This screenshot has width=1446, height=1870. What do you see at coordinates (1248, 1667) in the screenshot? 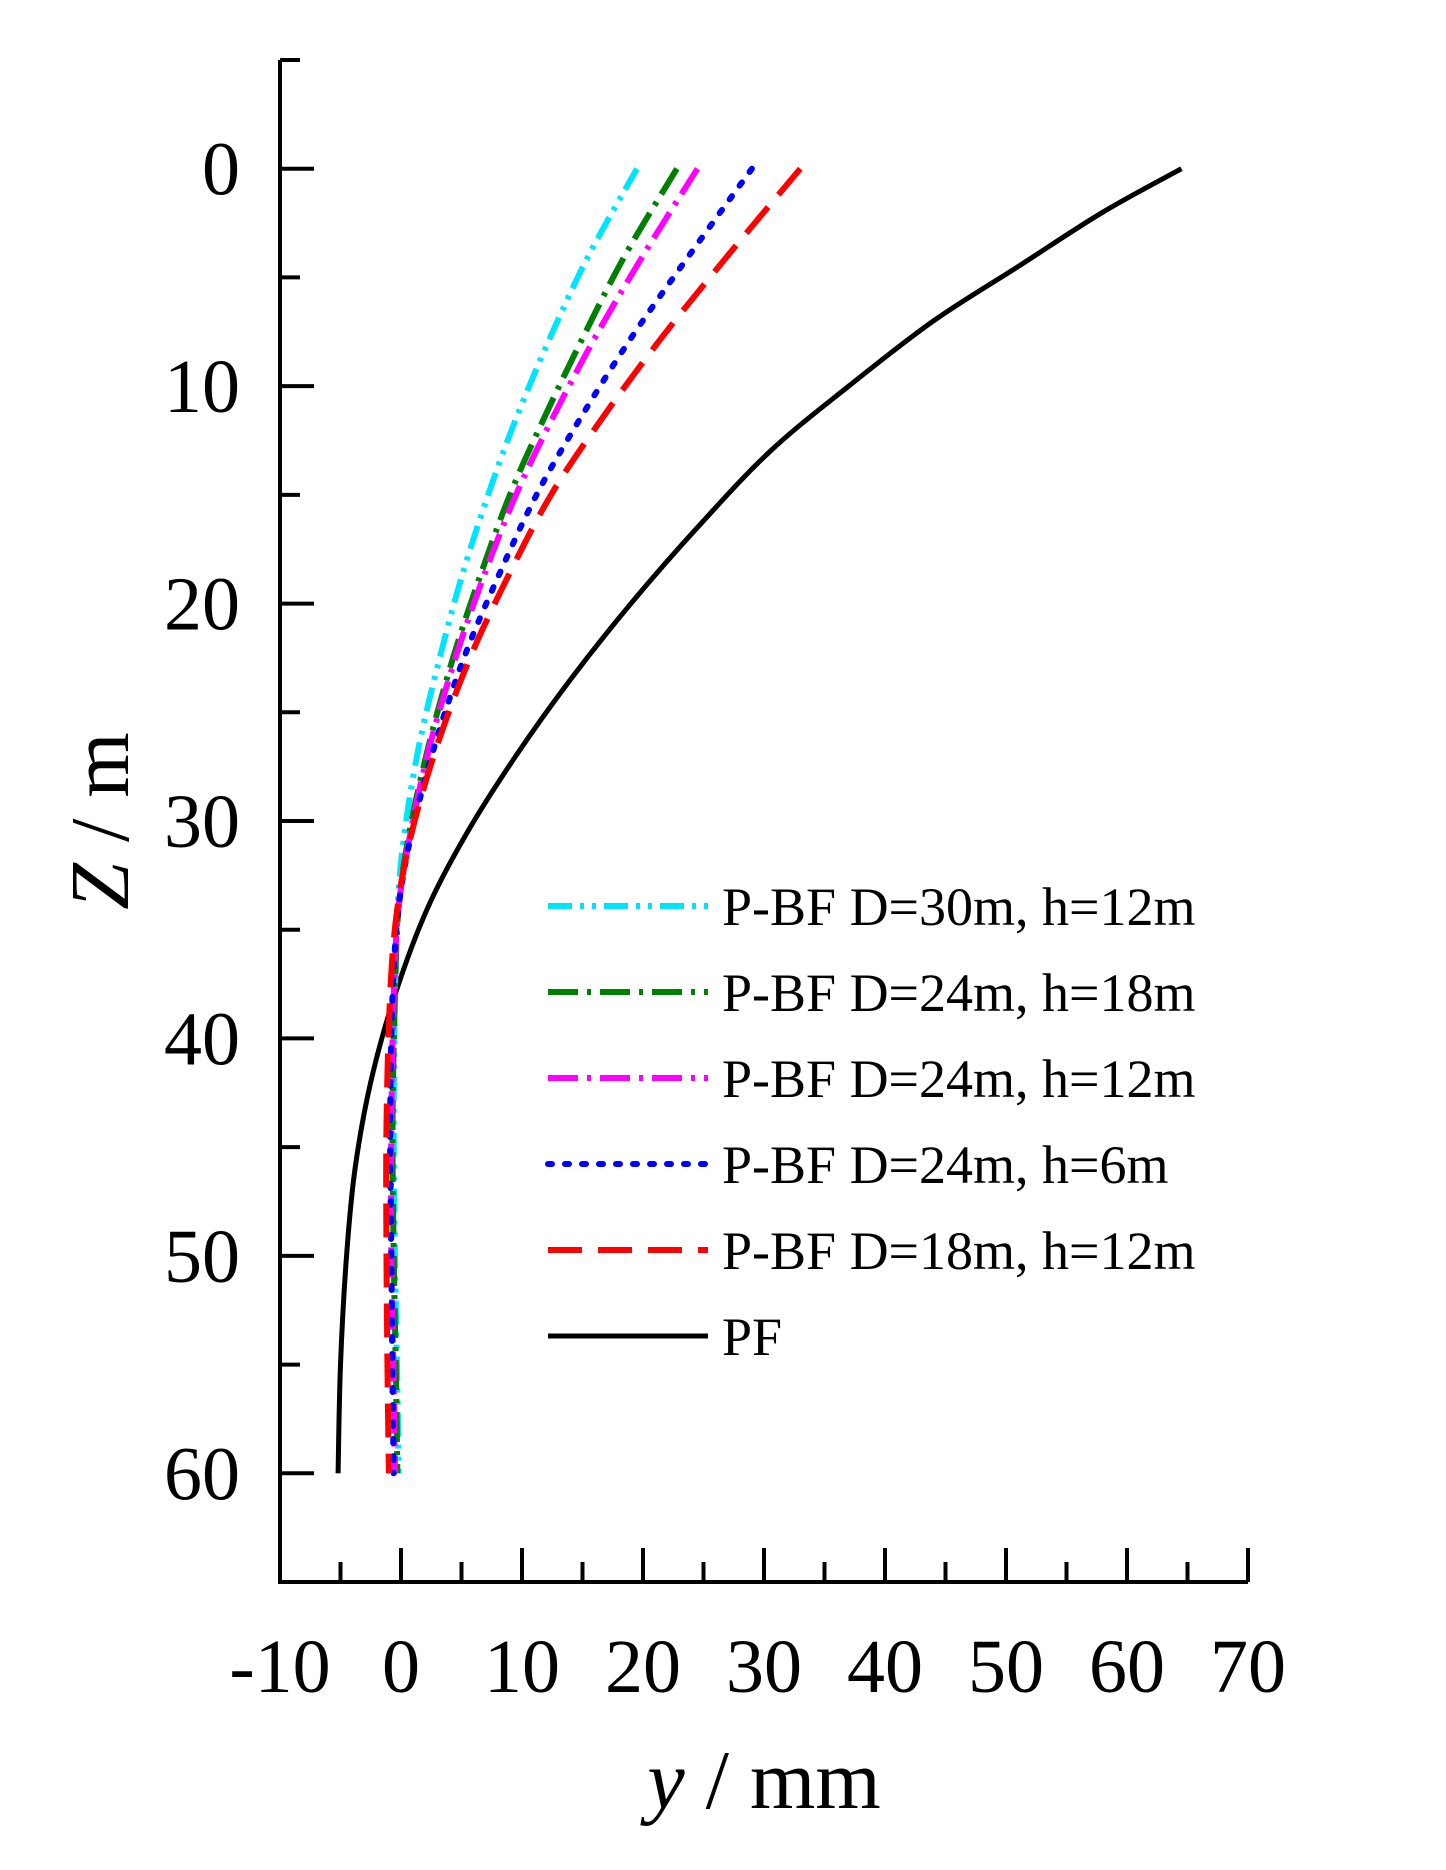
I see `x-tick-label: 70` at bounding box center [1248, 1667].